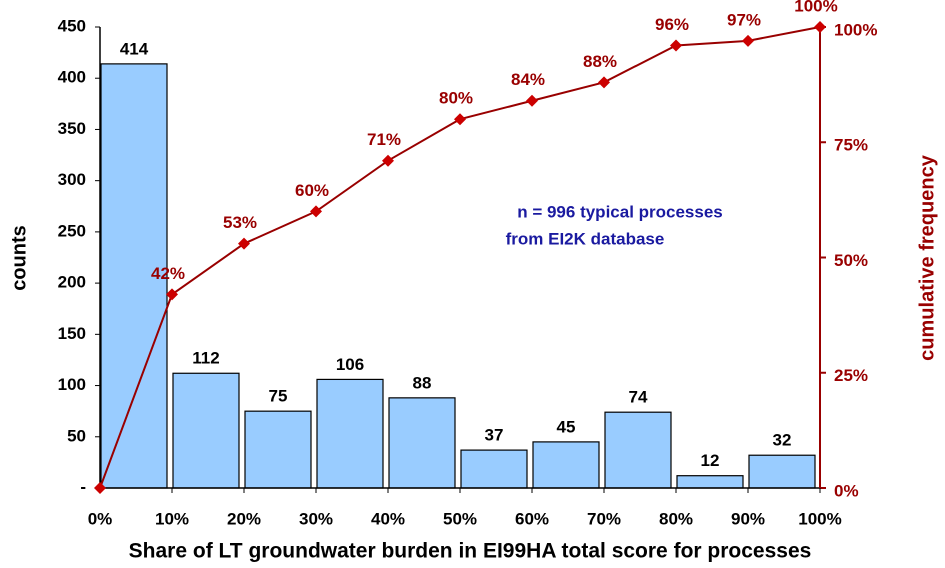  I want to click on bar-label: 106, so click(350, 364).